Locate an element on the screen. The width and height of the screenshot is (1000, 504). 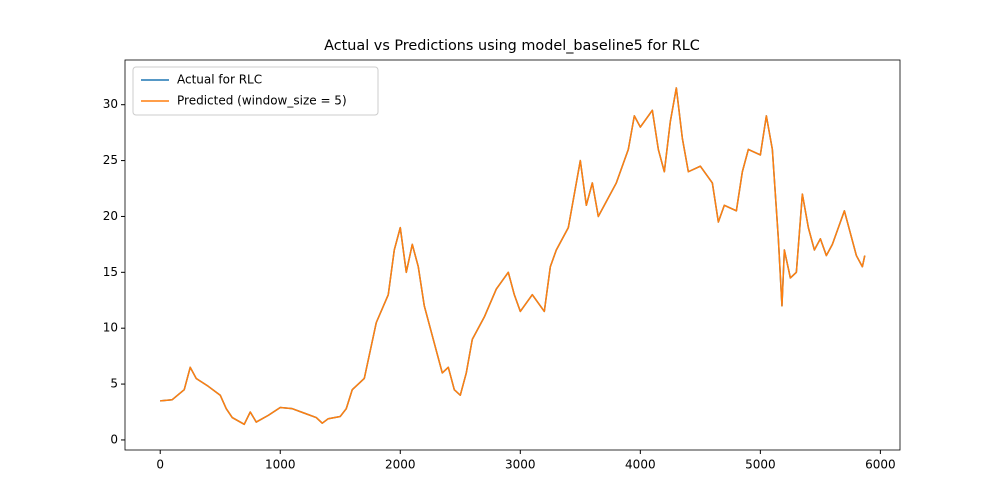
y-tick-label: 15 is located at coordinates (110, 272).